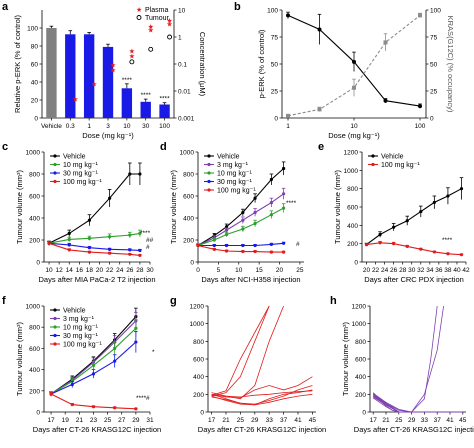 The height and width of the screenshot is (448, 474). What do you see at coordinates (385, 270) in the screenshot?
I see `x-tick-label: 24` at bounding box center [385, 270].